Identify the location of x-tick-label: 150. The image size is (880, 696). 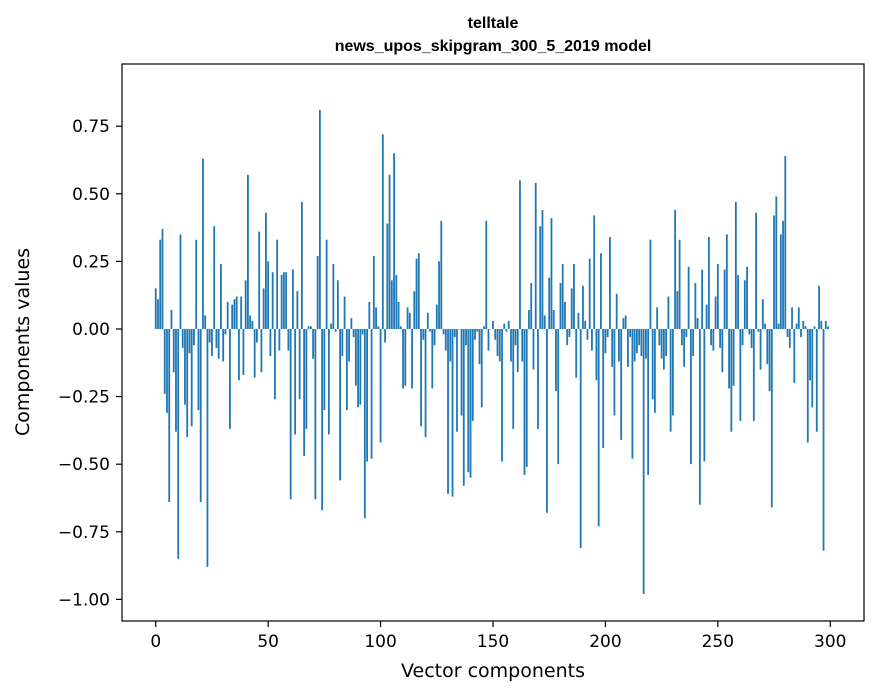
(493, 642).